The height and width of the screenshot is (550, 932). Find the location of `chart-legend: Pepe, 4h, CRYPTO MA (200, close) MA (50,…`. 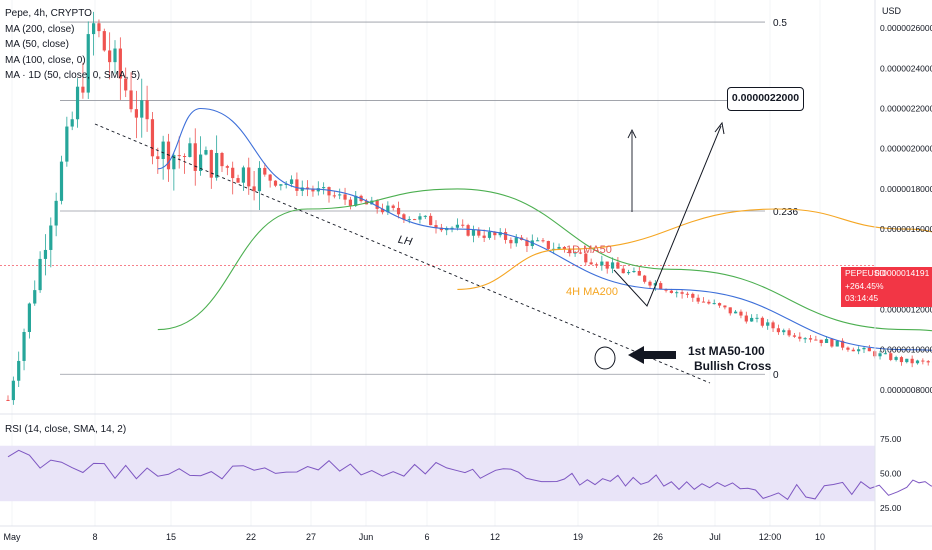

chart-legend: Pepe, 4h, CRYPTO MA (200, close) MA (50,… is located at coordinates (72, 45).